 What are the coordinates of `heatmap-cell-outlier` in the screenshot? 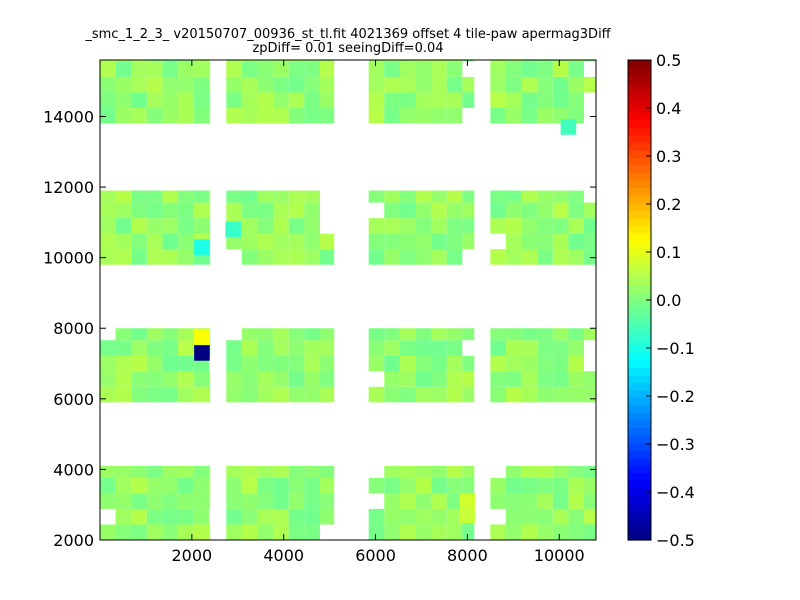 It's located at (202, 247).